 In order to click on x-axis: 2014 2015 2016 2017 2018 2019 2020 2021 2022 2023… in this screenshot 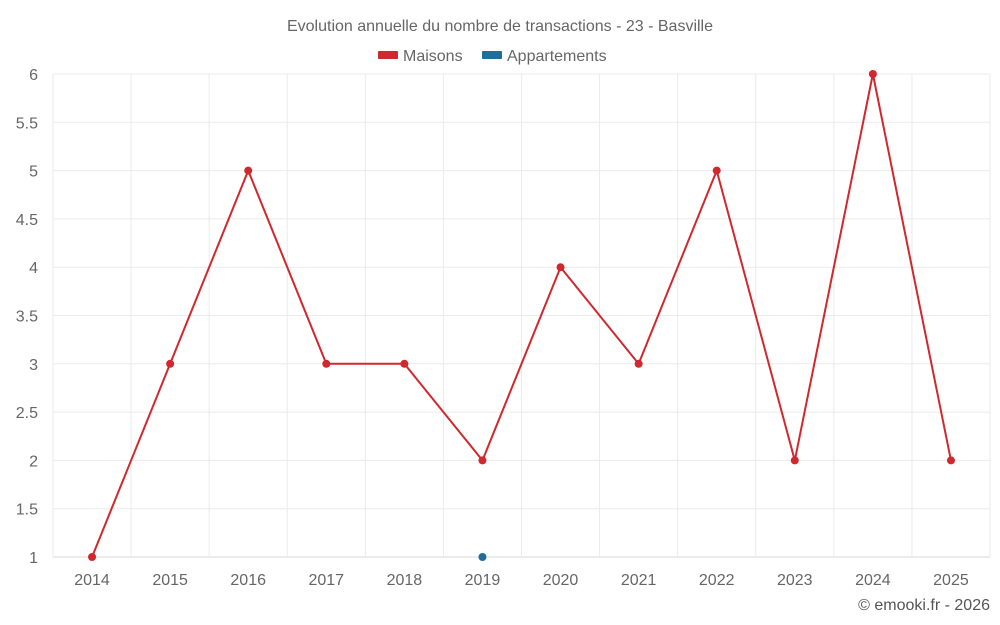, I will do `click(521, 580)`.